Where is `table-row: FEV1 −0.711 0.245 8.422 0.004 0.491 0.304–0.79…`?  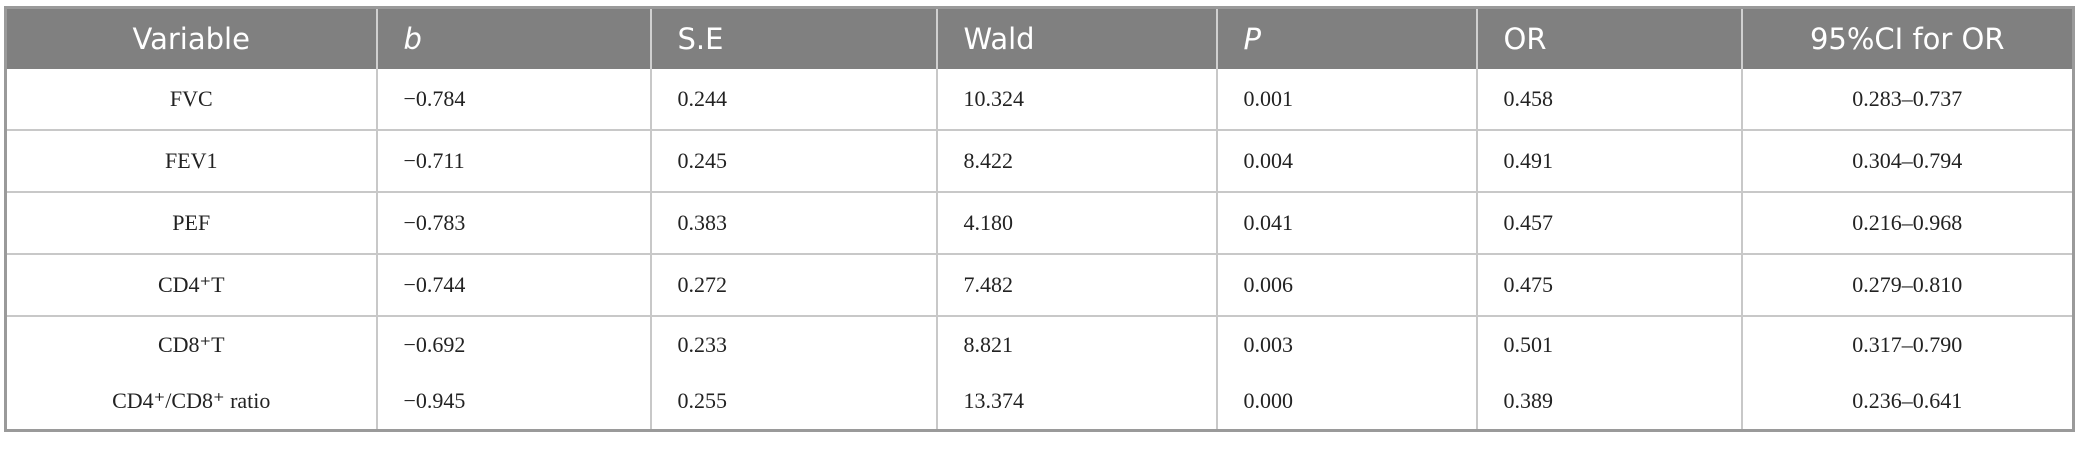
table-row: FEV1 −0.711 0.245 8.422 0.004 0.491 0.304–0.79… is located at coordinates (1039, 161).